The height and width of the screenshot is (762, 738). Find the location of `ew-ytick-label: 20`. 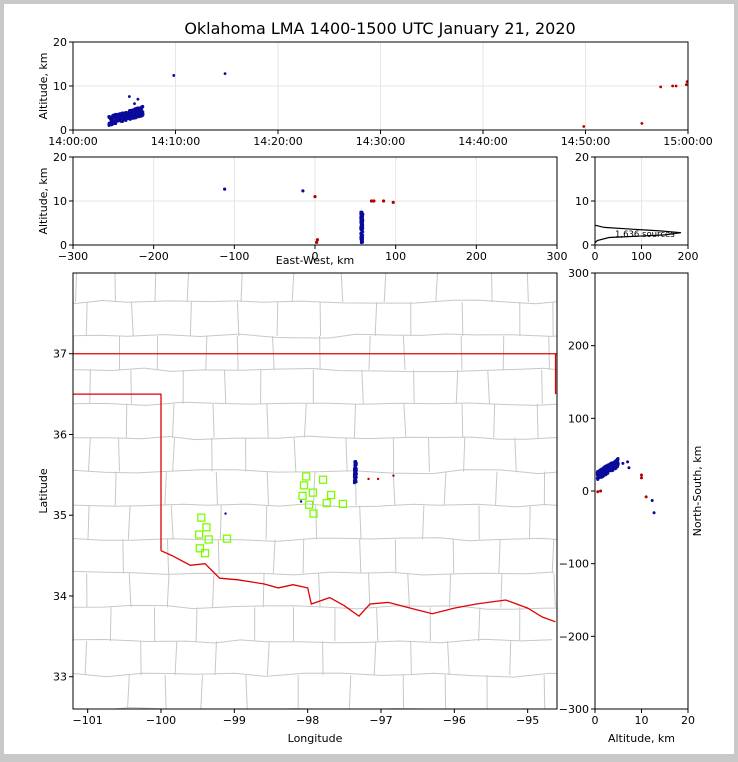

ew-ytick-label: 20 is located at coordinates (60, 157).